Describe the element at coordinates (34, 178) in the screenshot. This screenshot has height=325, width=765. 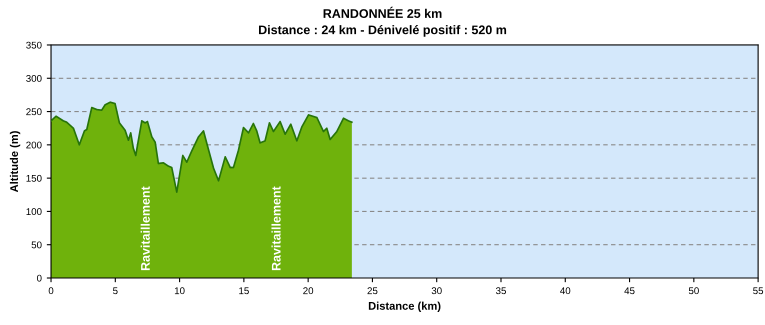
I see `y-tick-label: 150` at that location.